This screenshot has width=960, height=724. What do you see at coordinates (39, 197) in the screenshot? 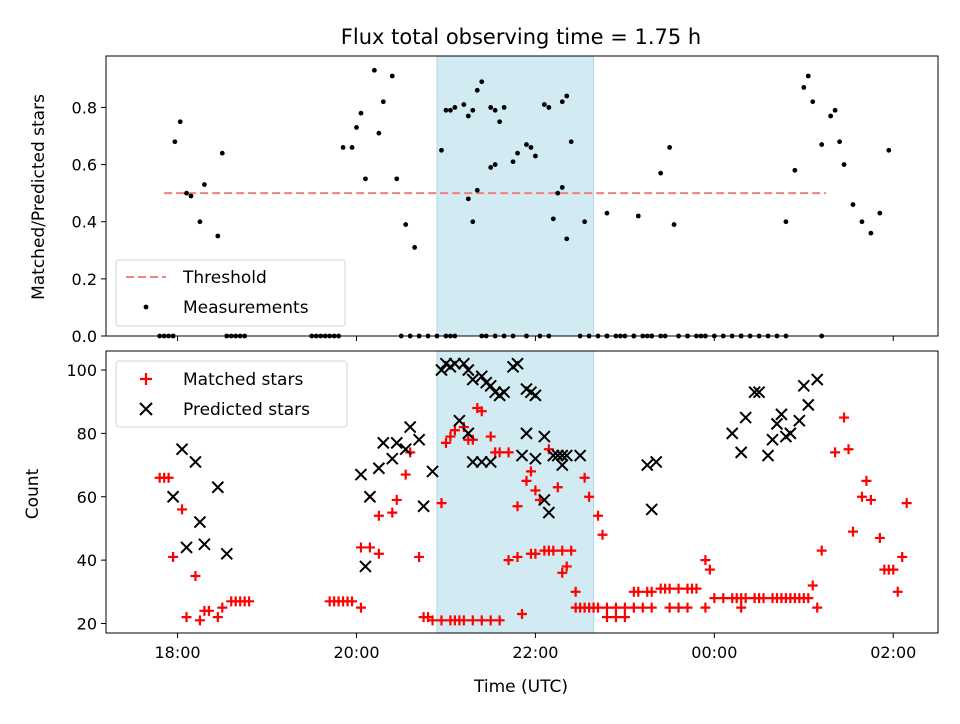
I see `top-y-axis-label: Matched/Predicted stars` at bounding box center [39, 197].